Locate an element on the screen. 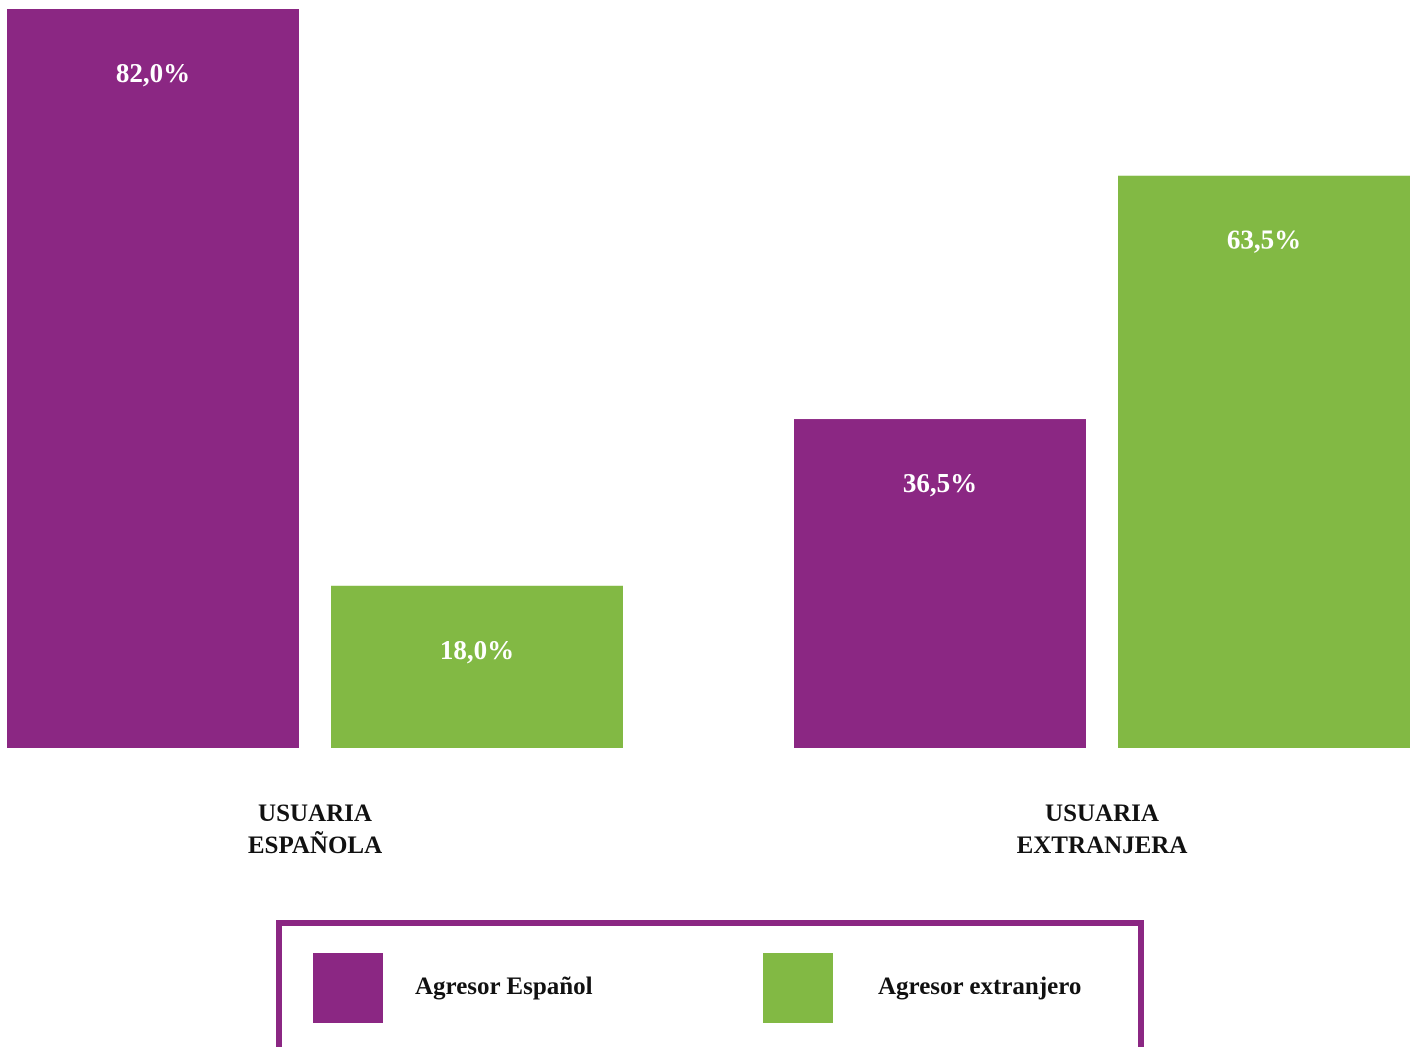 The width and height of the screenshot is (1414, 1047). x-tick-label: USUARIA EXTRANJERA is located at coordinates (1102, 829).